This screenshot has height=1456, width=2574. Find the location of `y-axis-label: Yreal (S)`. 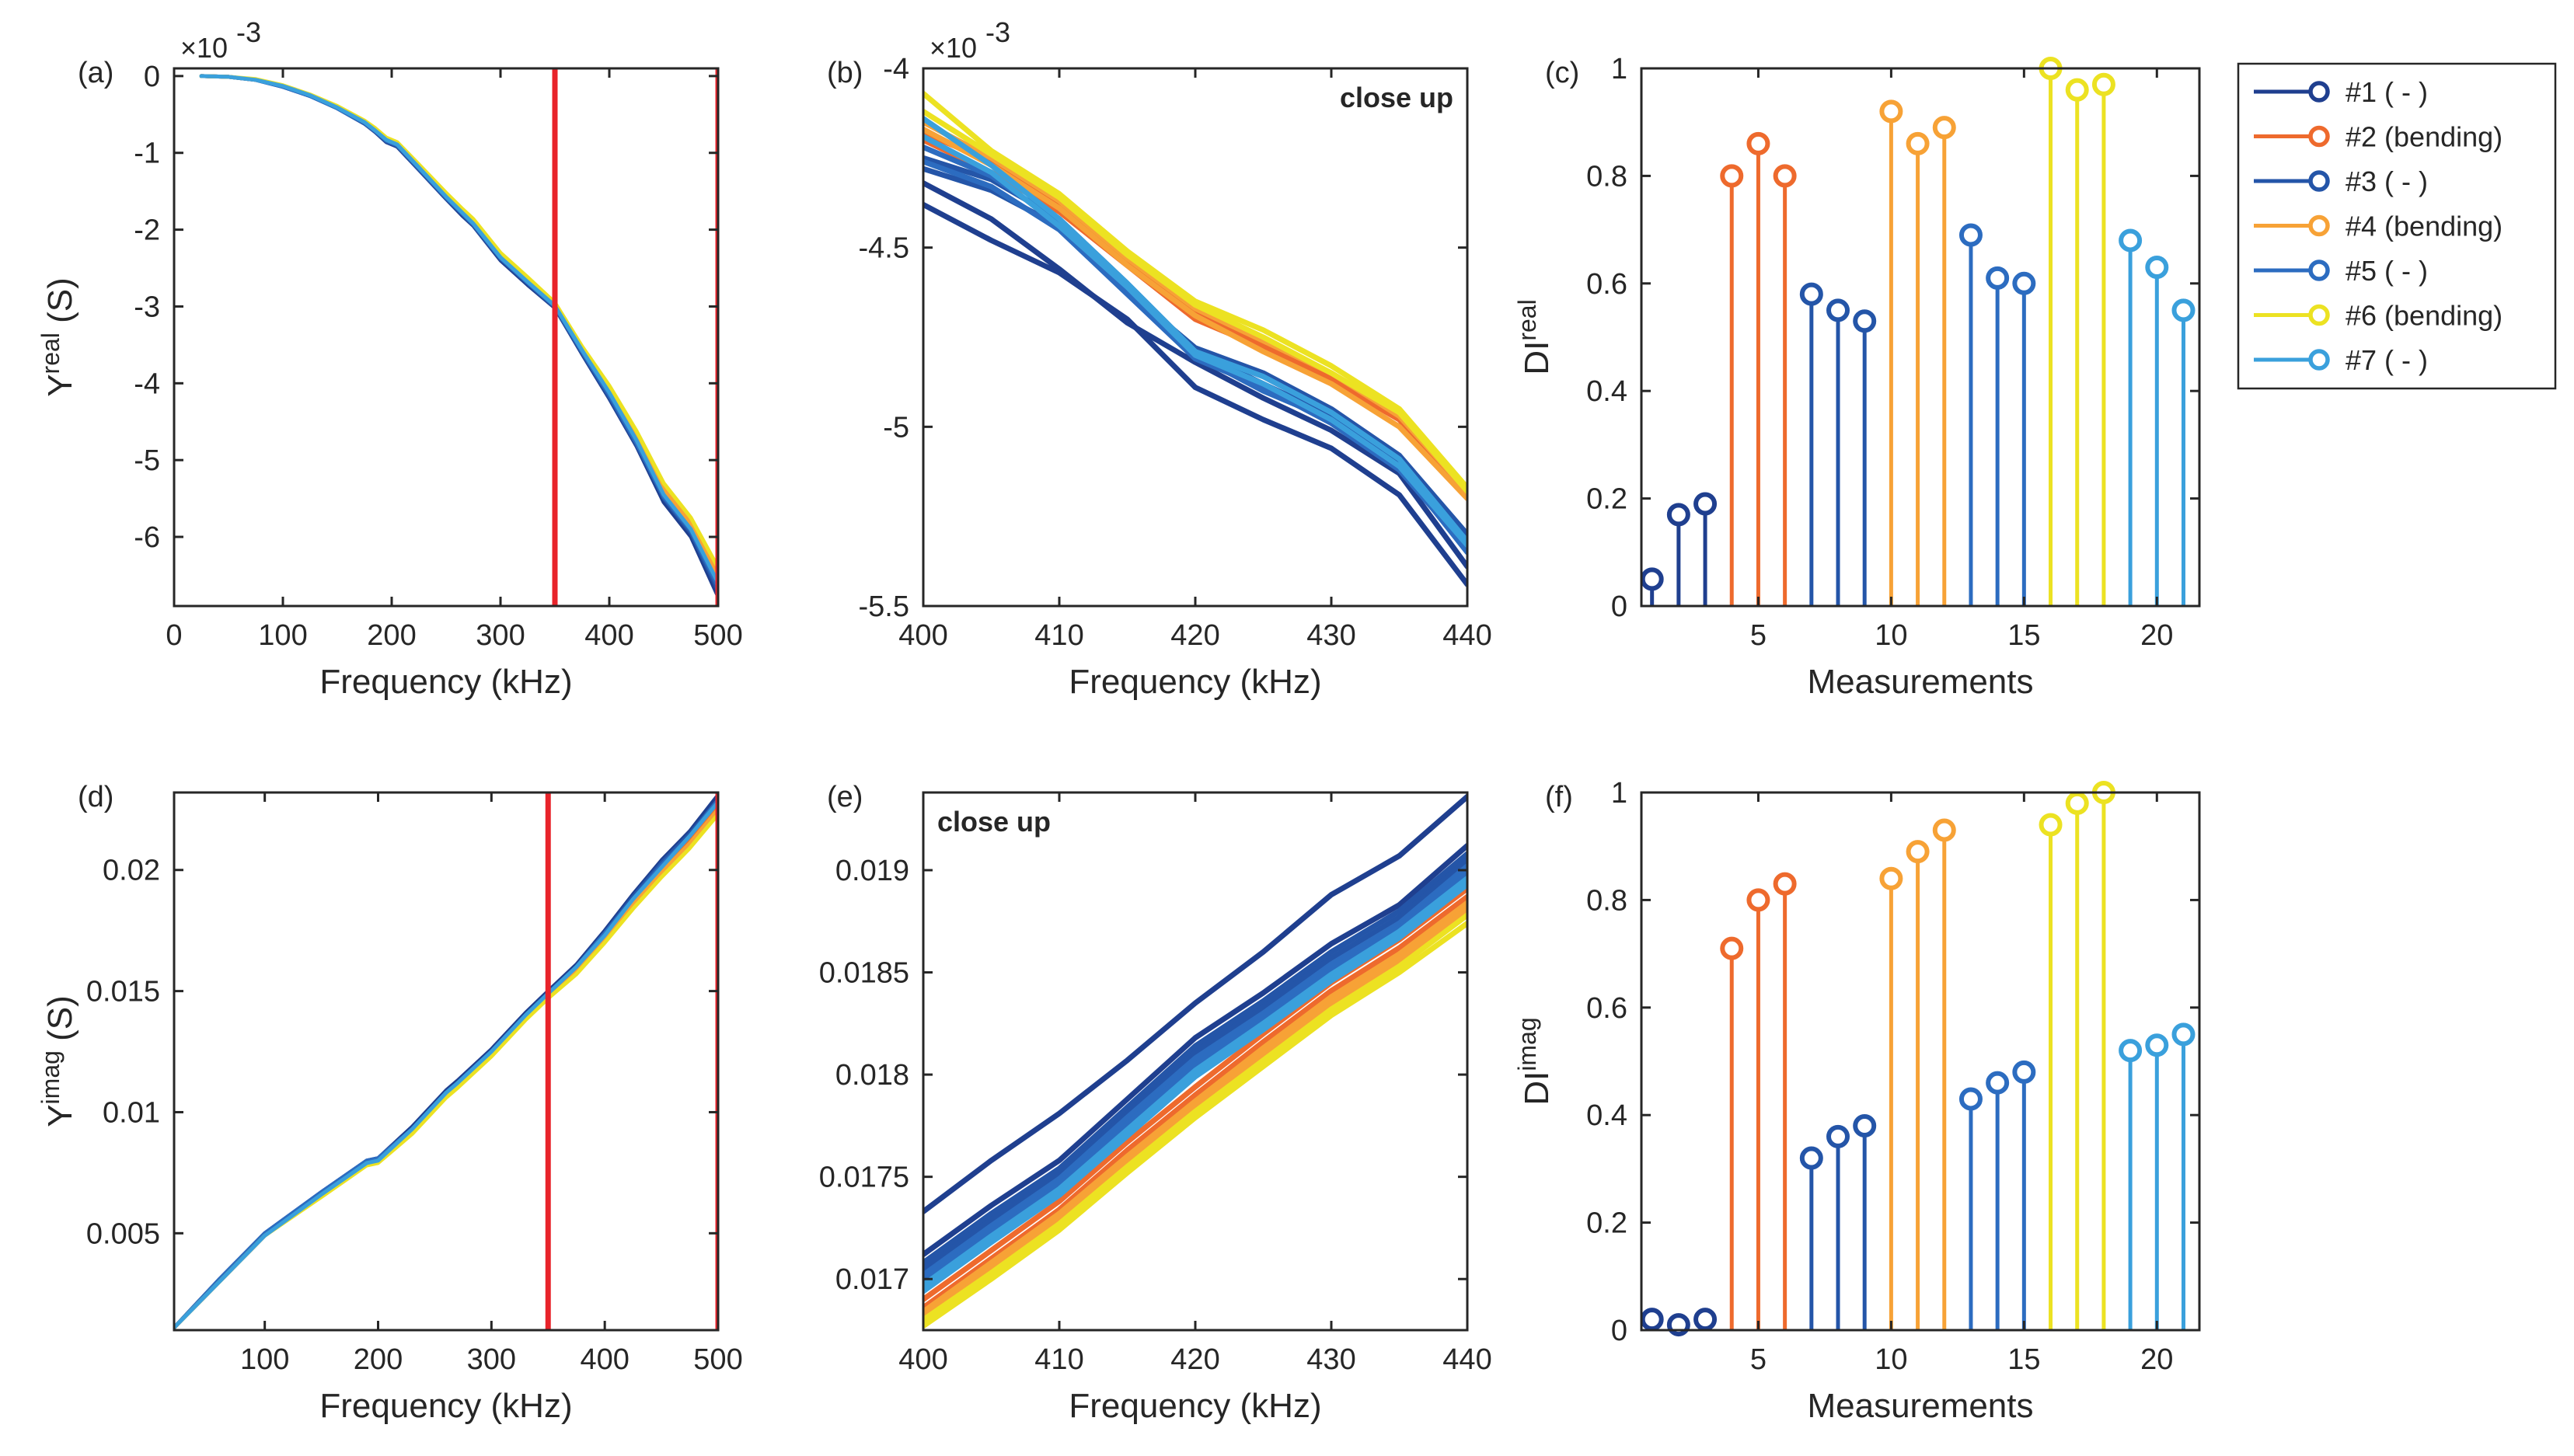

y-axis-label: Yreal (S) is located at coordinates (58, 337).